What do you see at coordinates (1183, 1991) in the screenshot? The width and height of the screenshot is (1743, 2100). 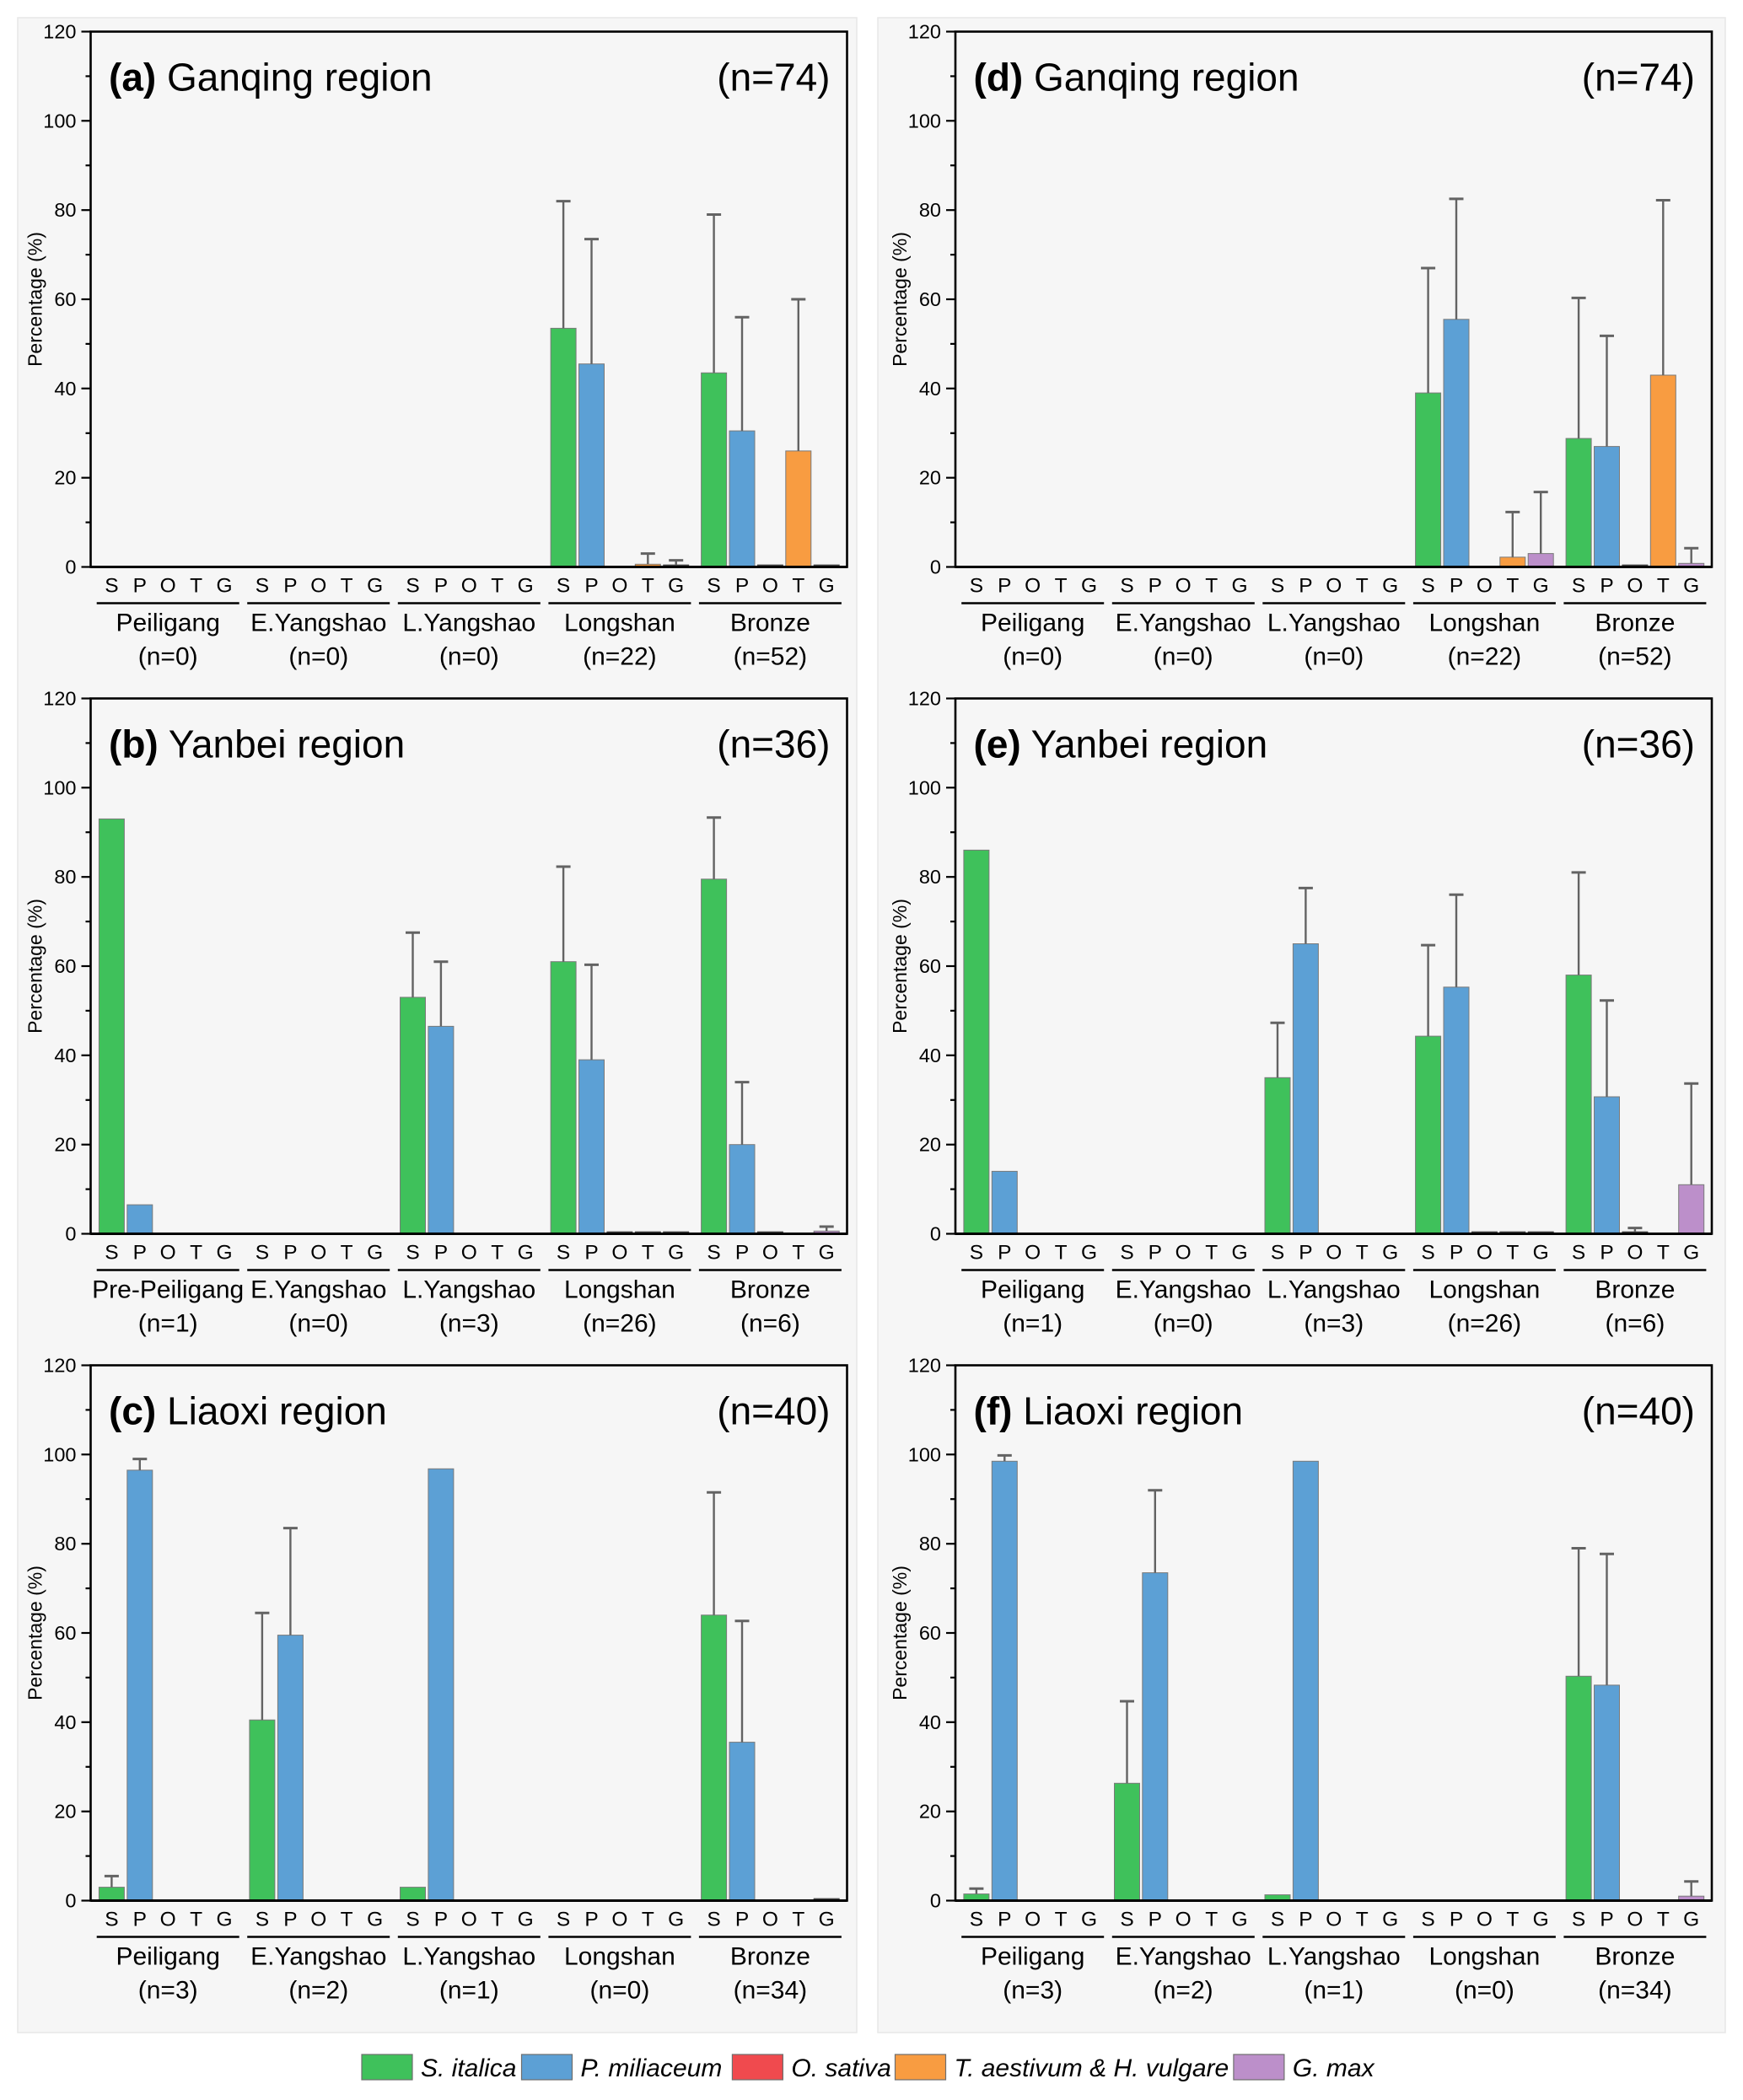 I see `svg-text: (n=2)` at bounding box center [1183, 1991].